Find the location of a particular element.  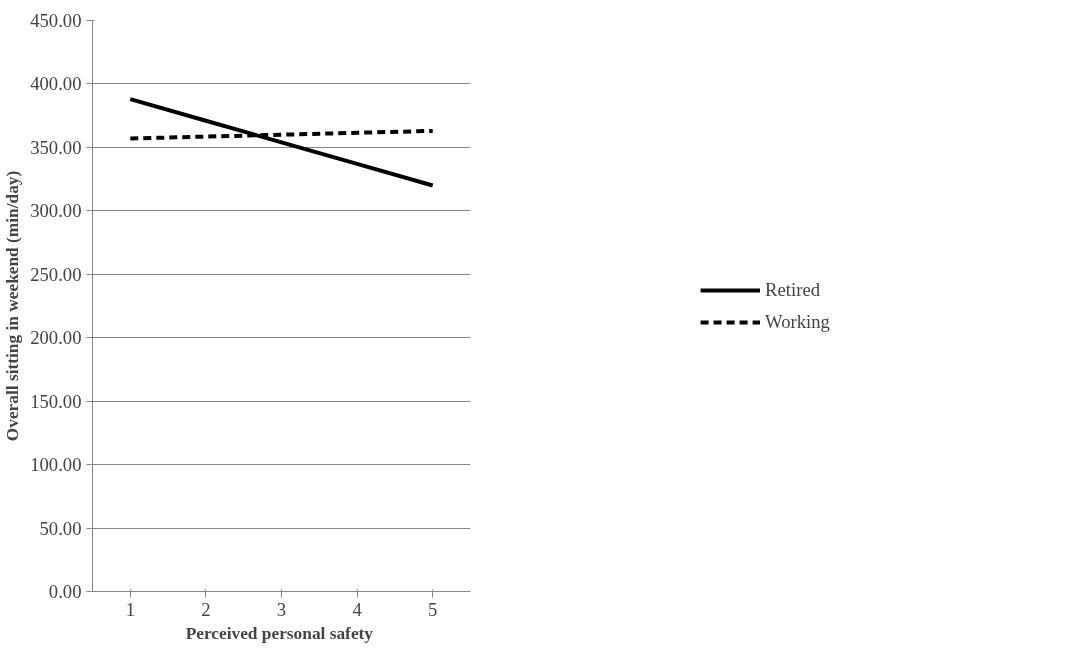

y-tick-label: 350.00 is located at coordinates (56, 147).